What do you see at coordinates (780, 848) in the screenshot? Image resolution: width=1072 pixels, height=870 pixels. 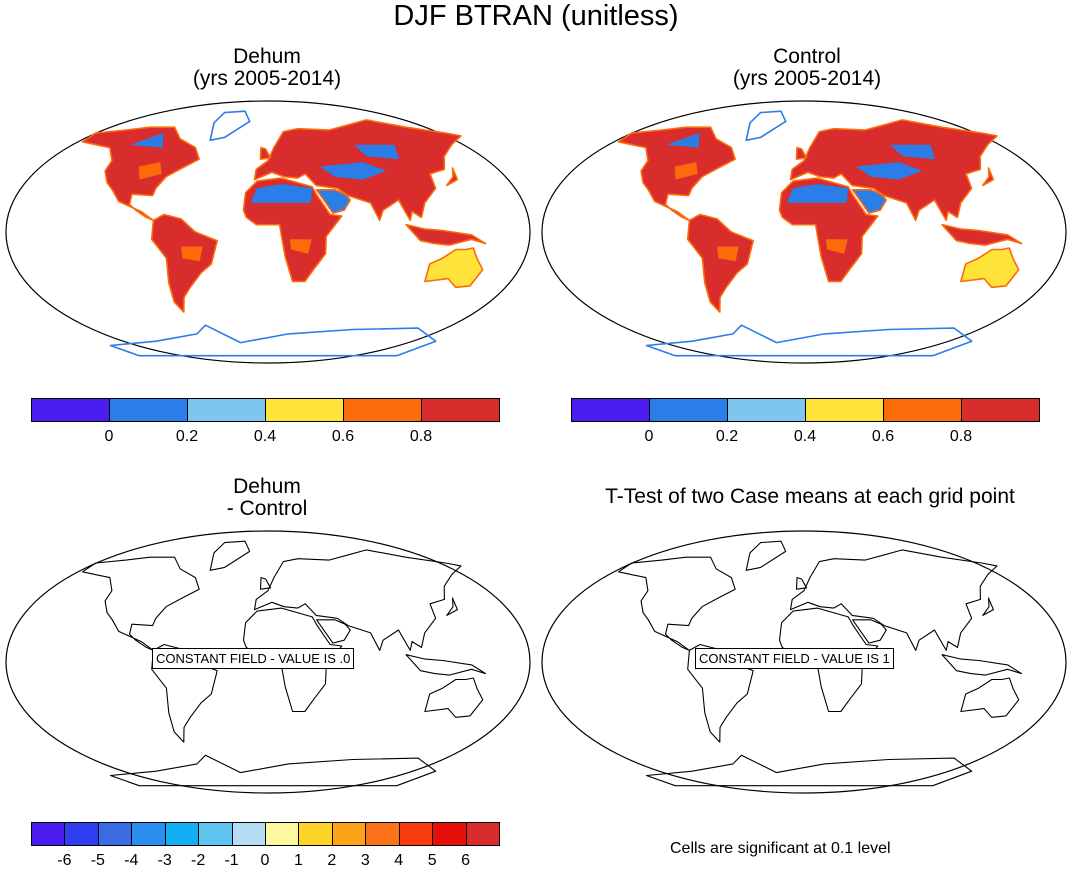 I see `significance-note: Cells are significant at 0.1 level` at bounding box center [780, 848].